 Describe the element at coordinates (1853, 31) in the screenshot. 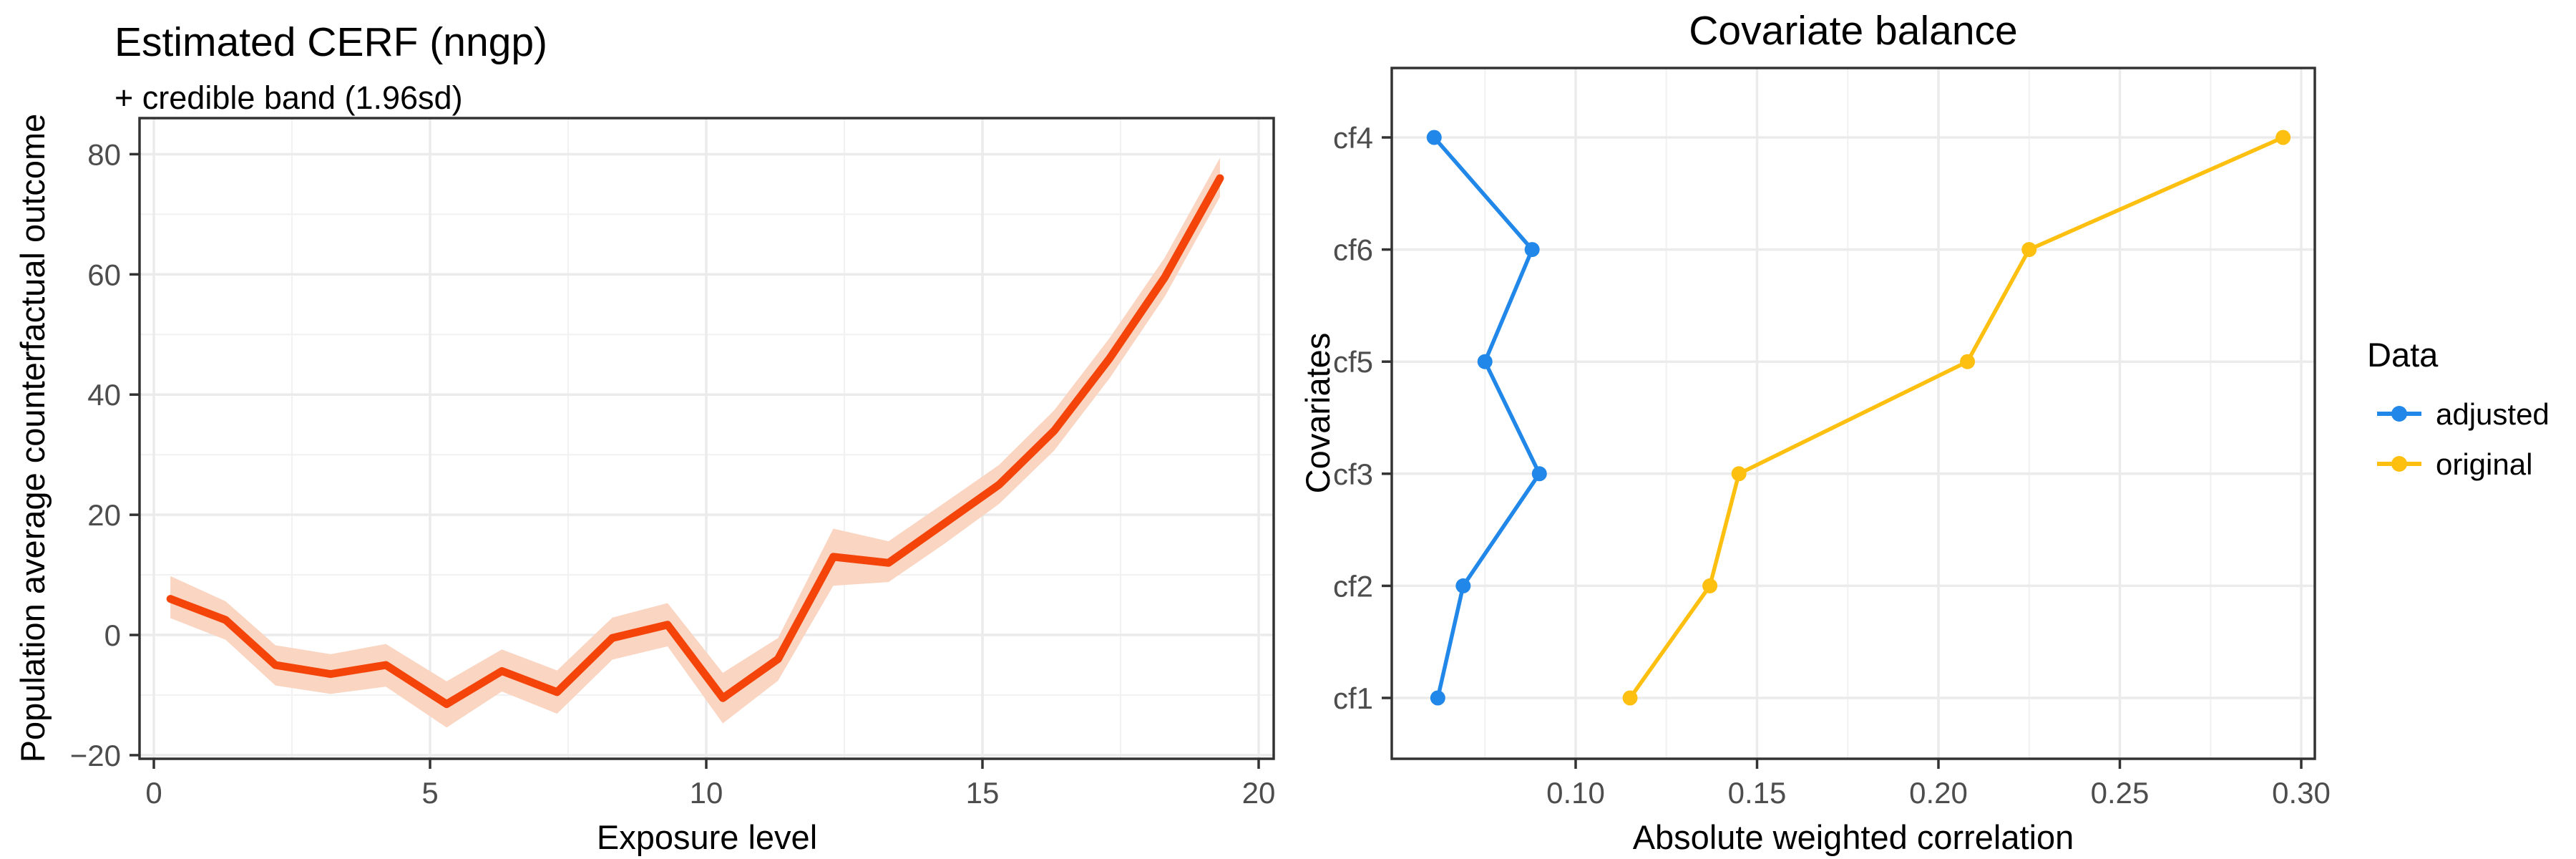

I see `right-chart-title: Covariate balance` at that location.